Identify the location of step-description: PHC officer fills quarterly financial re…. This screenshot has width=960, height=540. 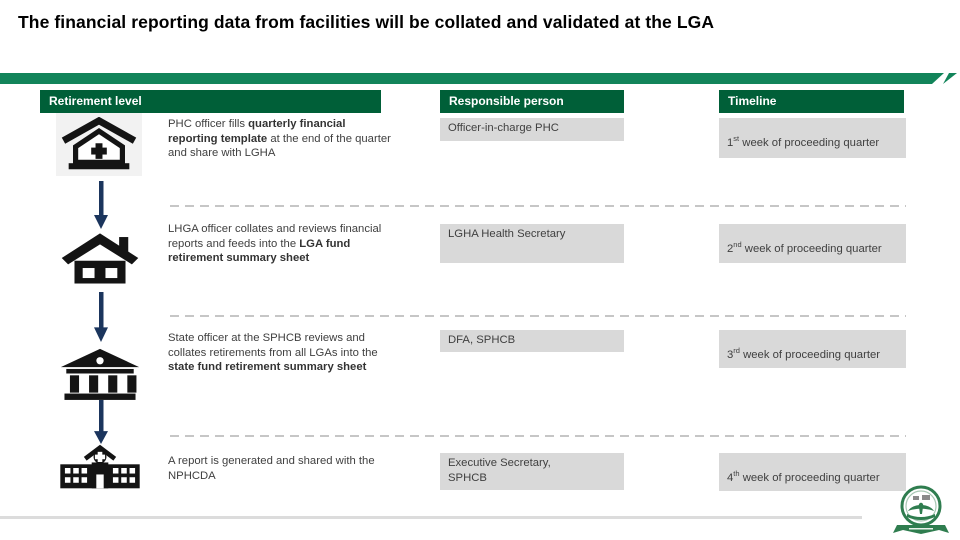
(280, 139).